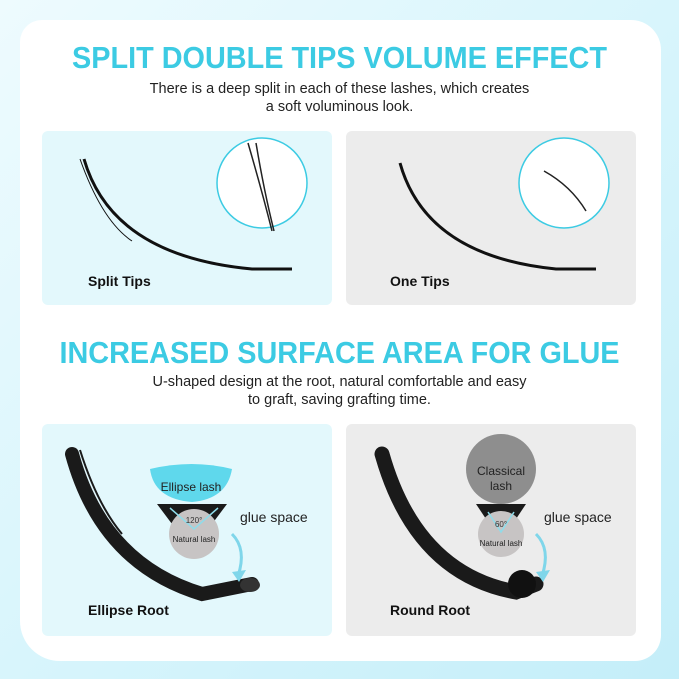  Describe the element at coordinates (339, 352) in the screenshot. I see `section2-title: INCREASED SURFACE AREA FOR GLUE` at that location.